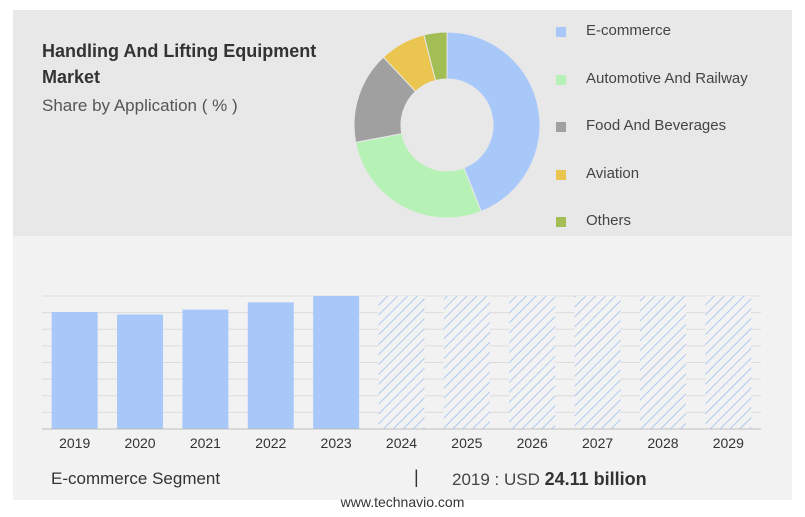  What do you see at coordinates (435, 56) in the screenshot?
I see `donut-slice-others` at bounding box center [435, 56].